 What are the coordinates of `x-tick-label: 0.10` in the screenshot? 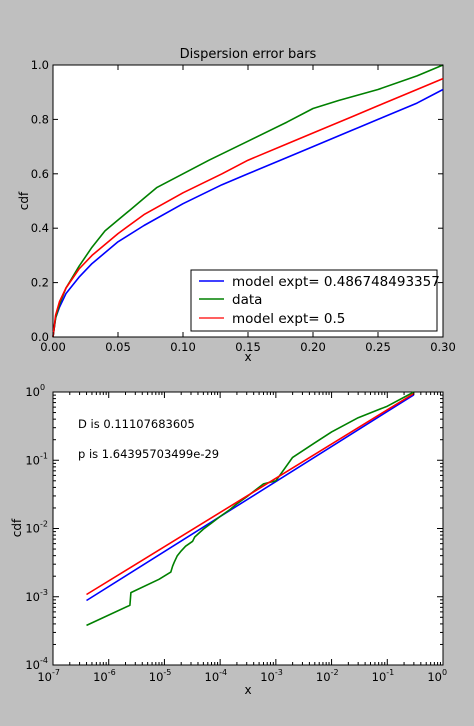 It's located at (183, 347).